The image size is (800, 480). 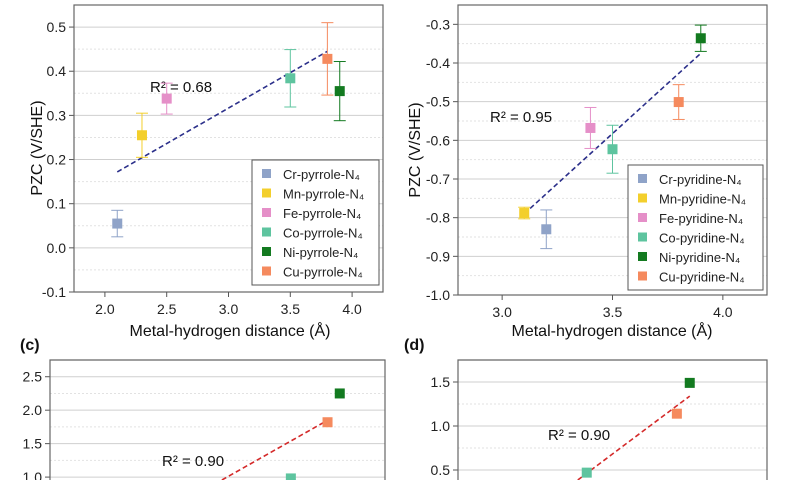 What do you see at coordinates (105, 309) in the screenshot?
I see `x-tick-label: 2.0` at bounding box center [105, 309].